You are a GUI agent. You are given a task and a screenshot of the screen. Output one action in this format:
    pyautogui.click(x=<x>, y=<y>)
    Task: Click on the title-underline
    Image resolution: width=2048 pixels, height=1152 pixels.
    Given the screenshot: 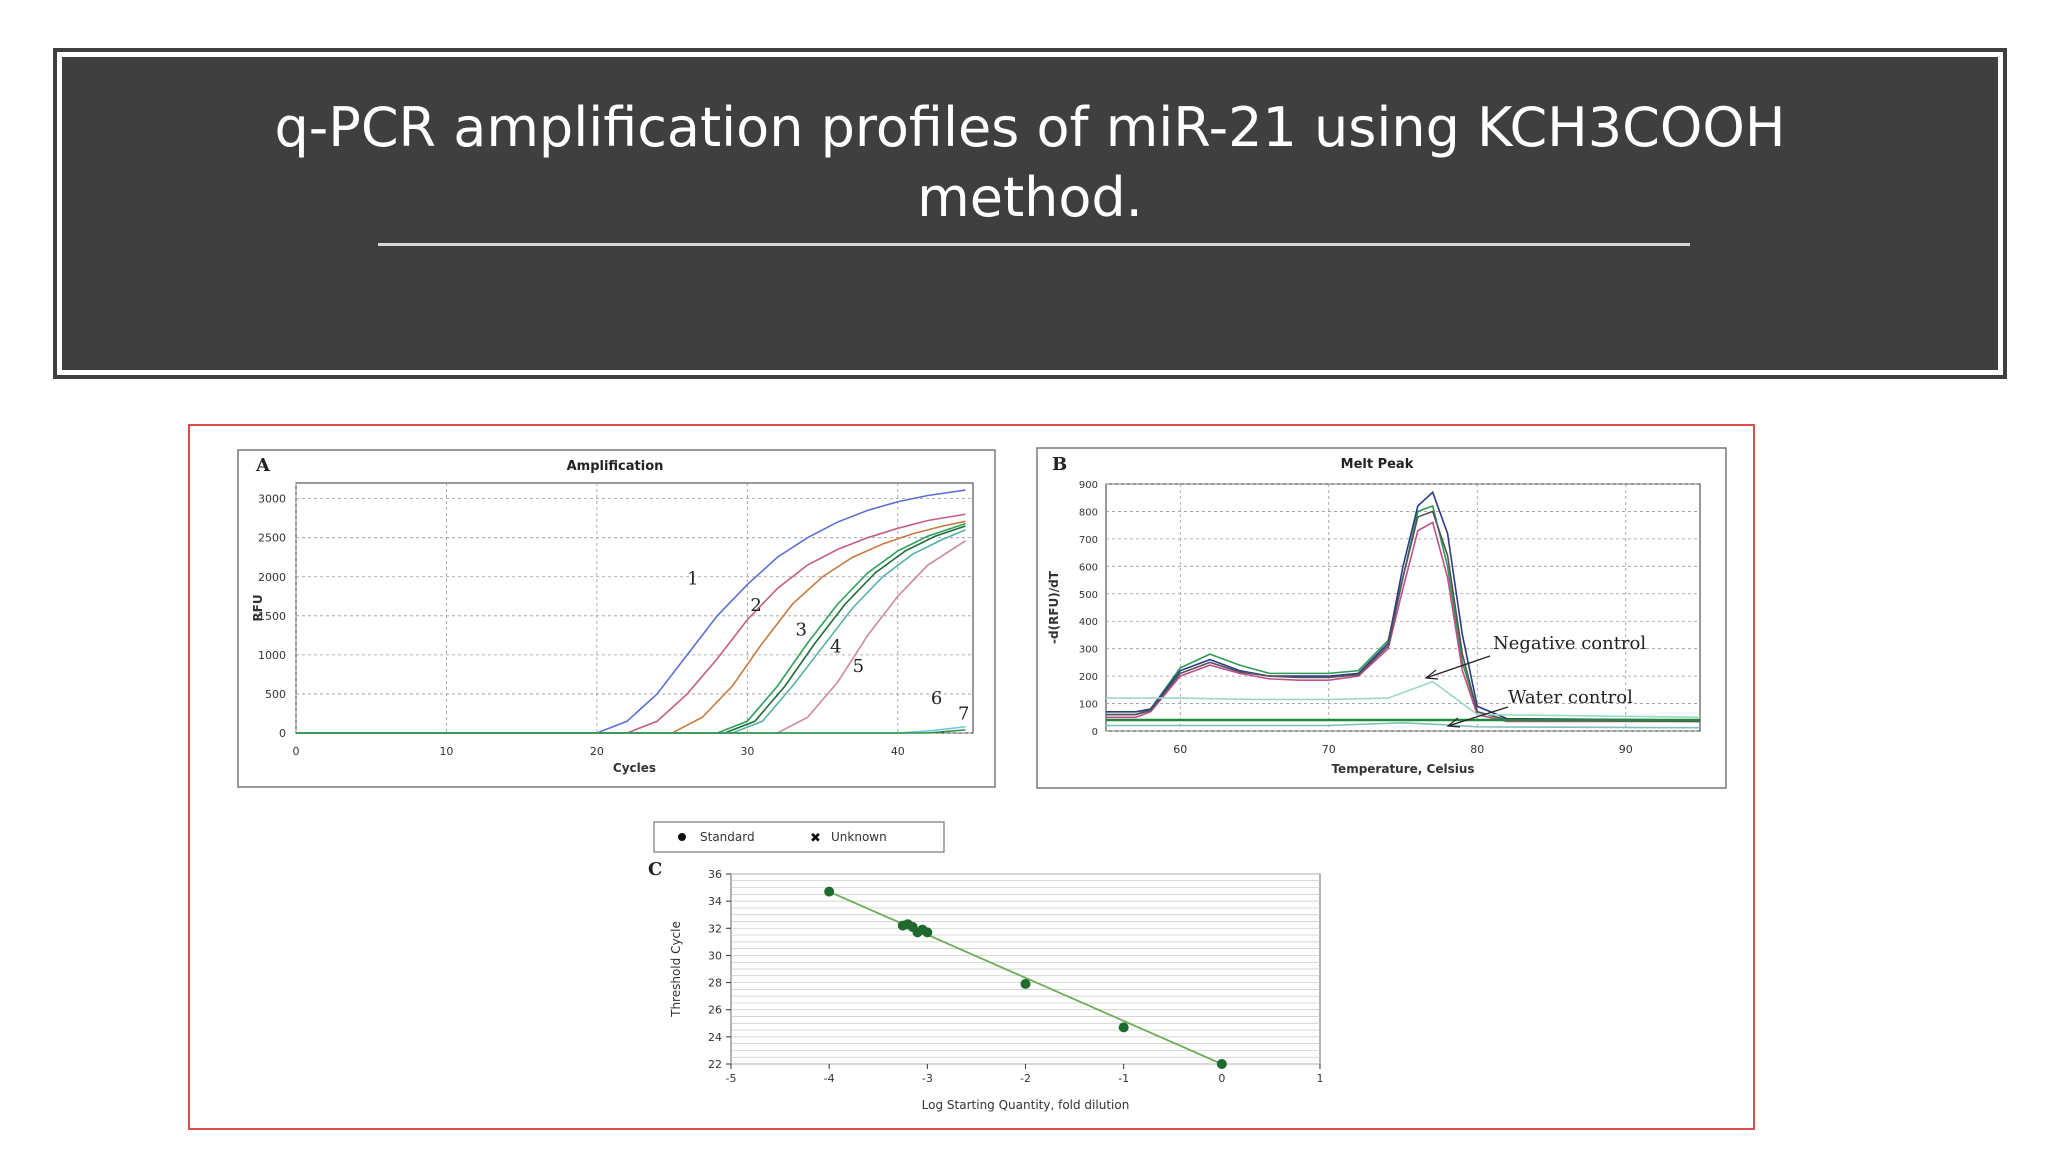 What is the action you would take?
    pyautogui.click(x=1034, y=244)
    